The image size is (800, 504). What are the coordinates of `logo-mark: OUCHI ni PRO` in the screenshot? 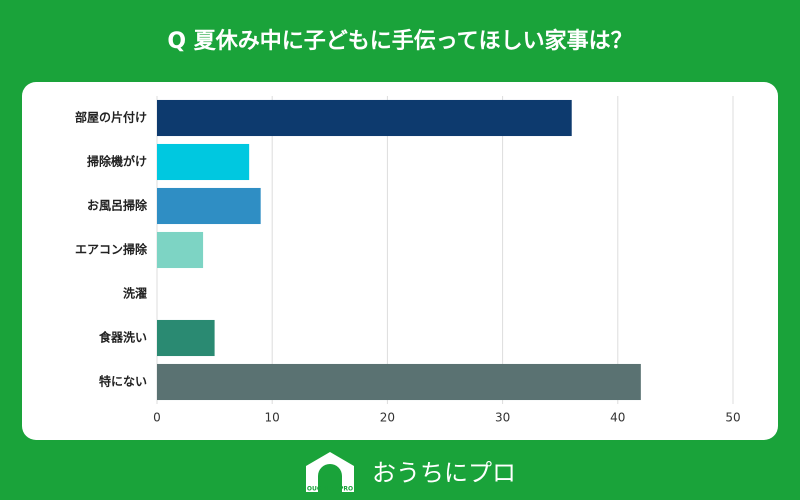 It's located at (330, 489).